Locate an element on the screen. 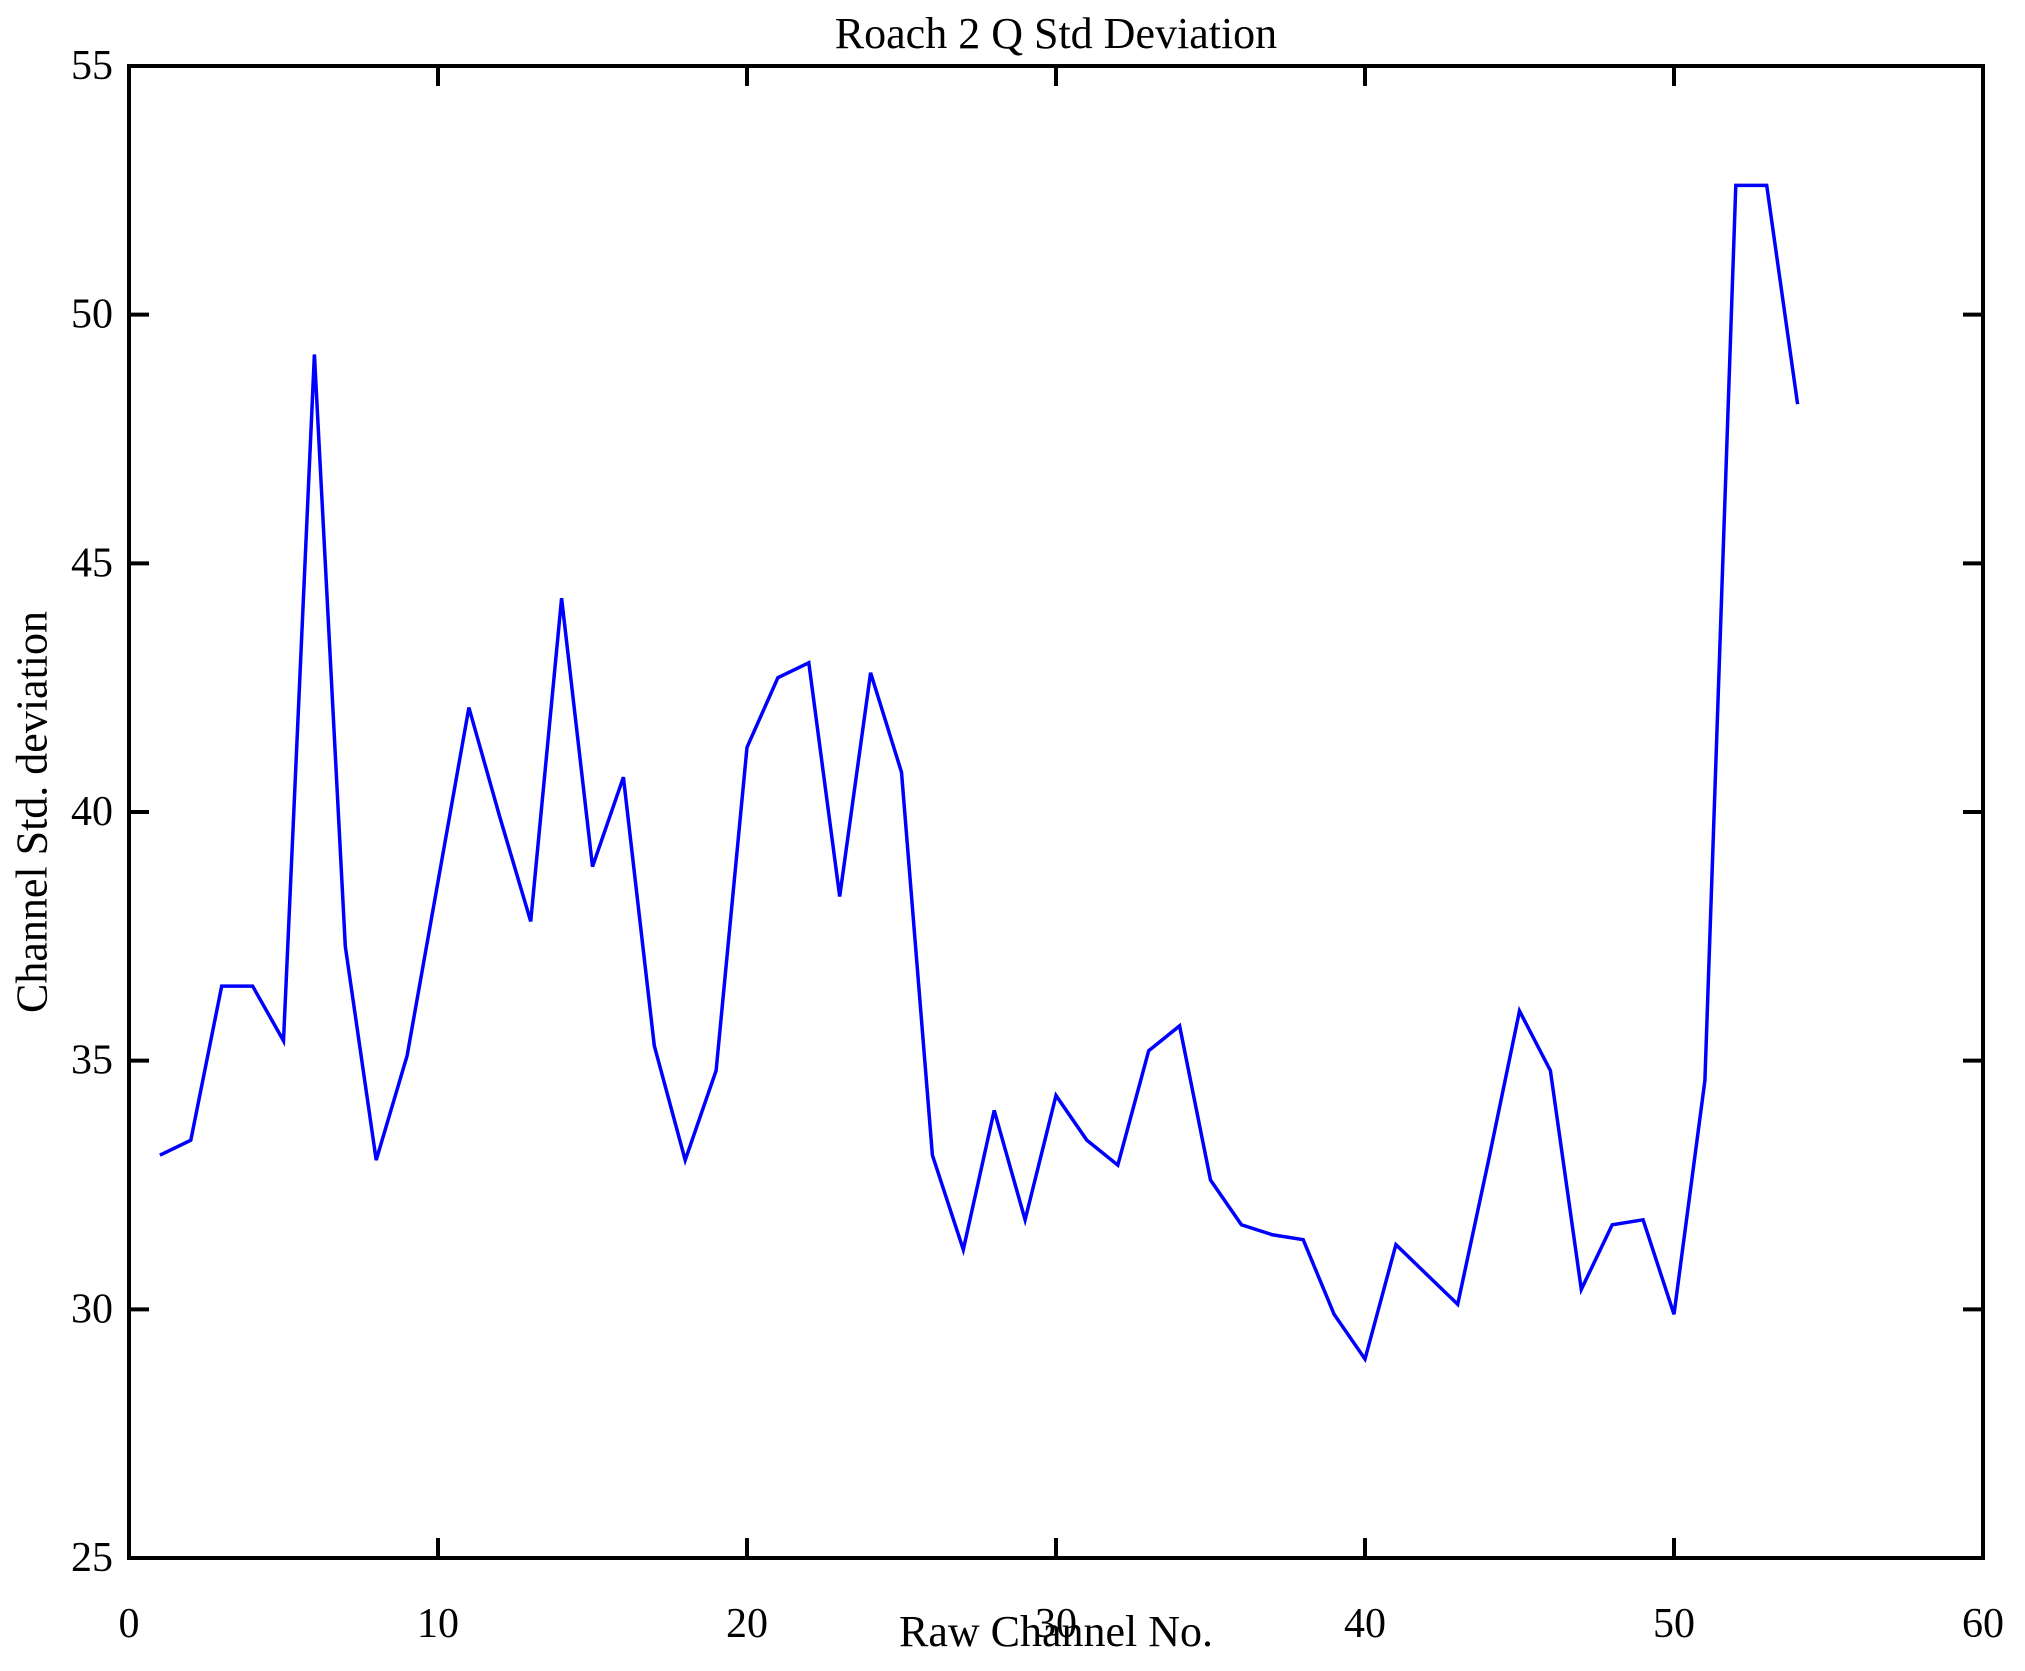 The width and height of the screenshot is (2025, 1671). x-tick-label: 50 is located at coordinates (1674, 1624).